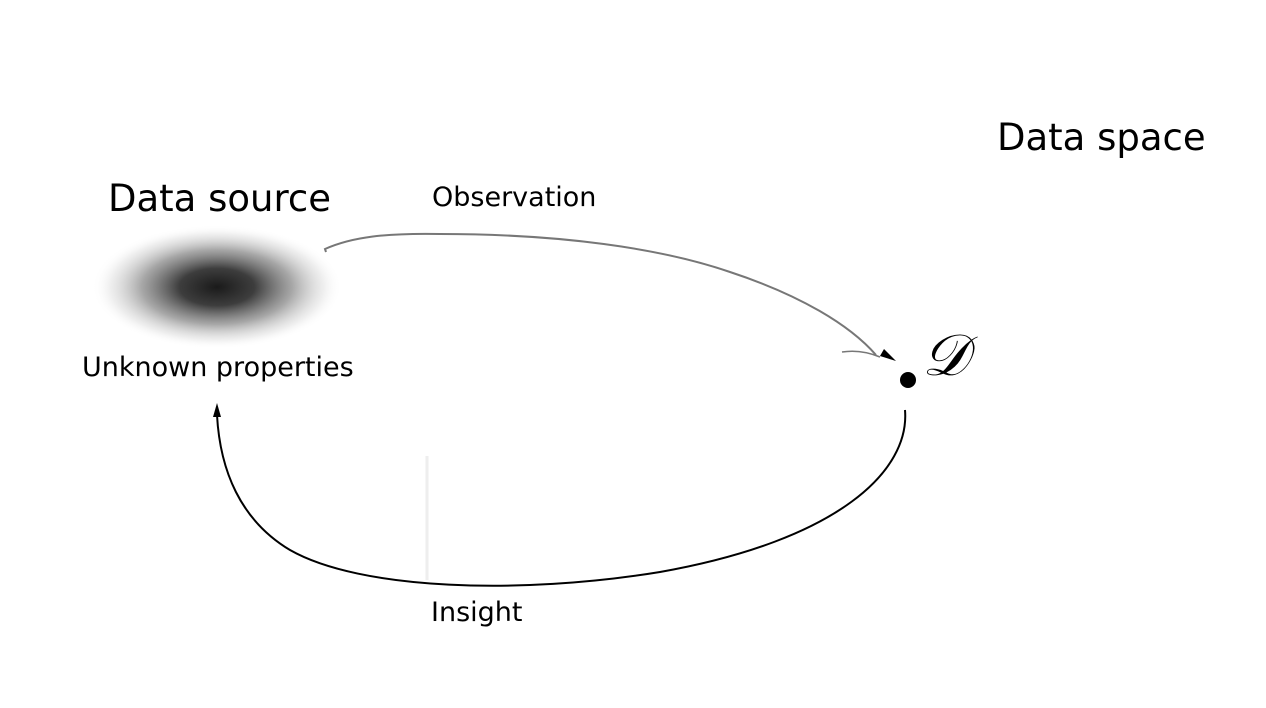  What do you see at coordinates (514, 197) in the screenshot?
I see `observation-label: Observation` at bounding box center [514, 197].